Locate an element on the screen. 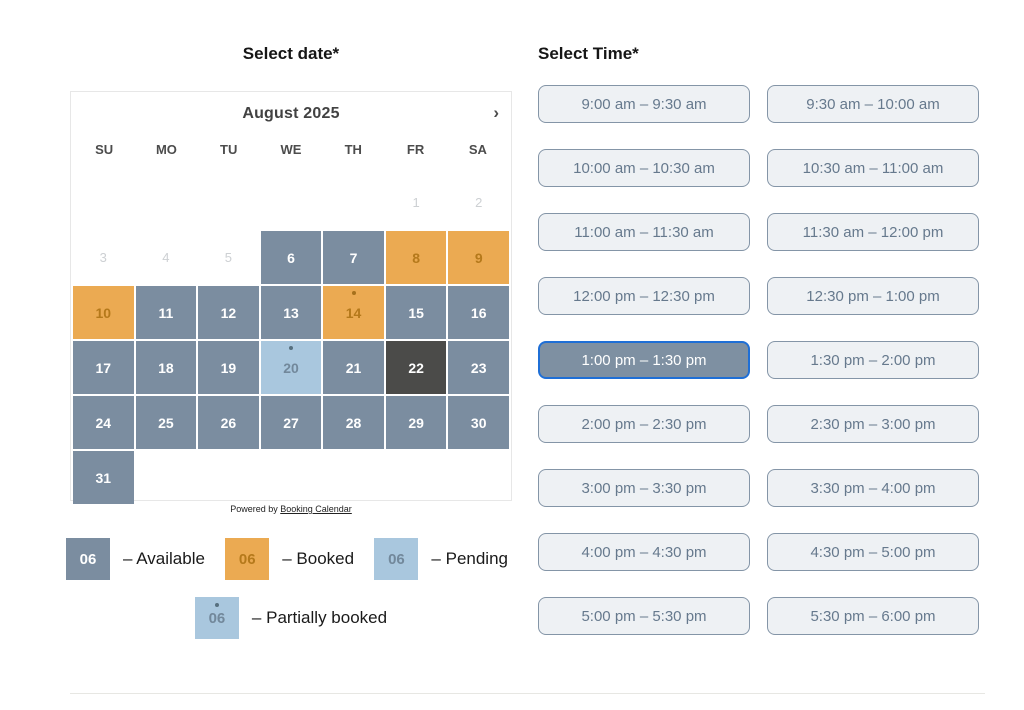  day-cell-27: 27 is located at coordinates (291, 422).